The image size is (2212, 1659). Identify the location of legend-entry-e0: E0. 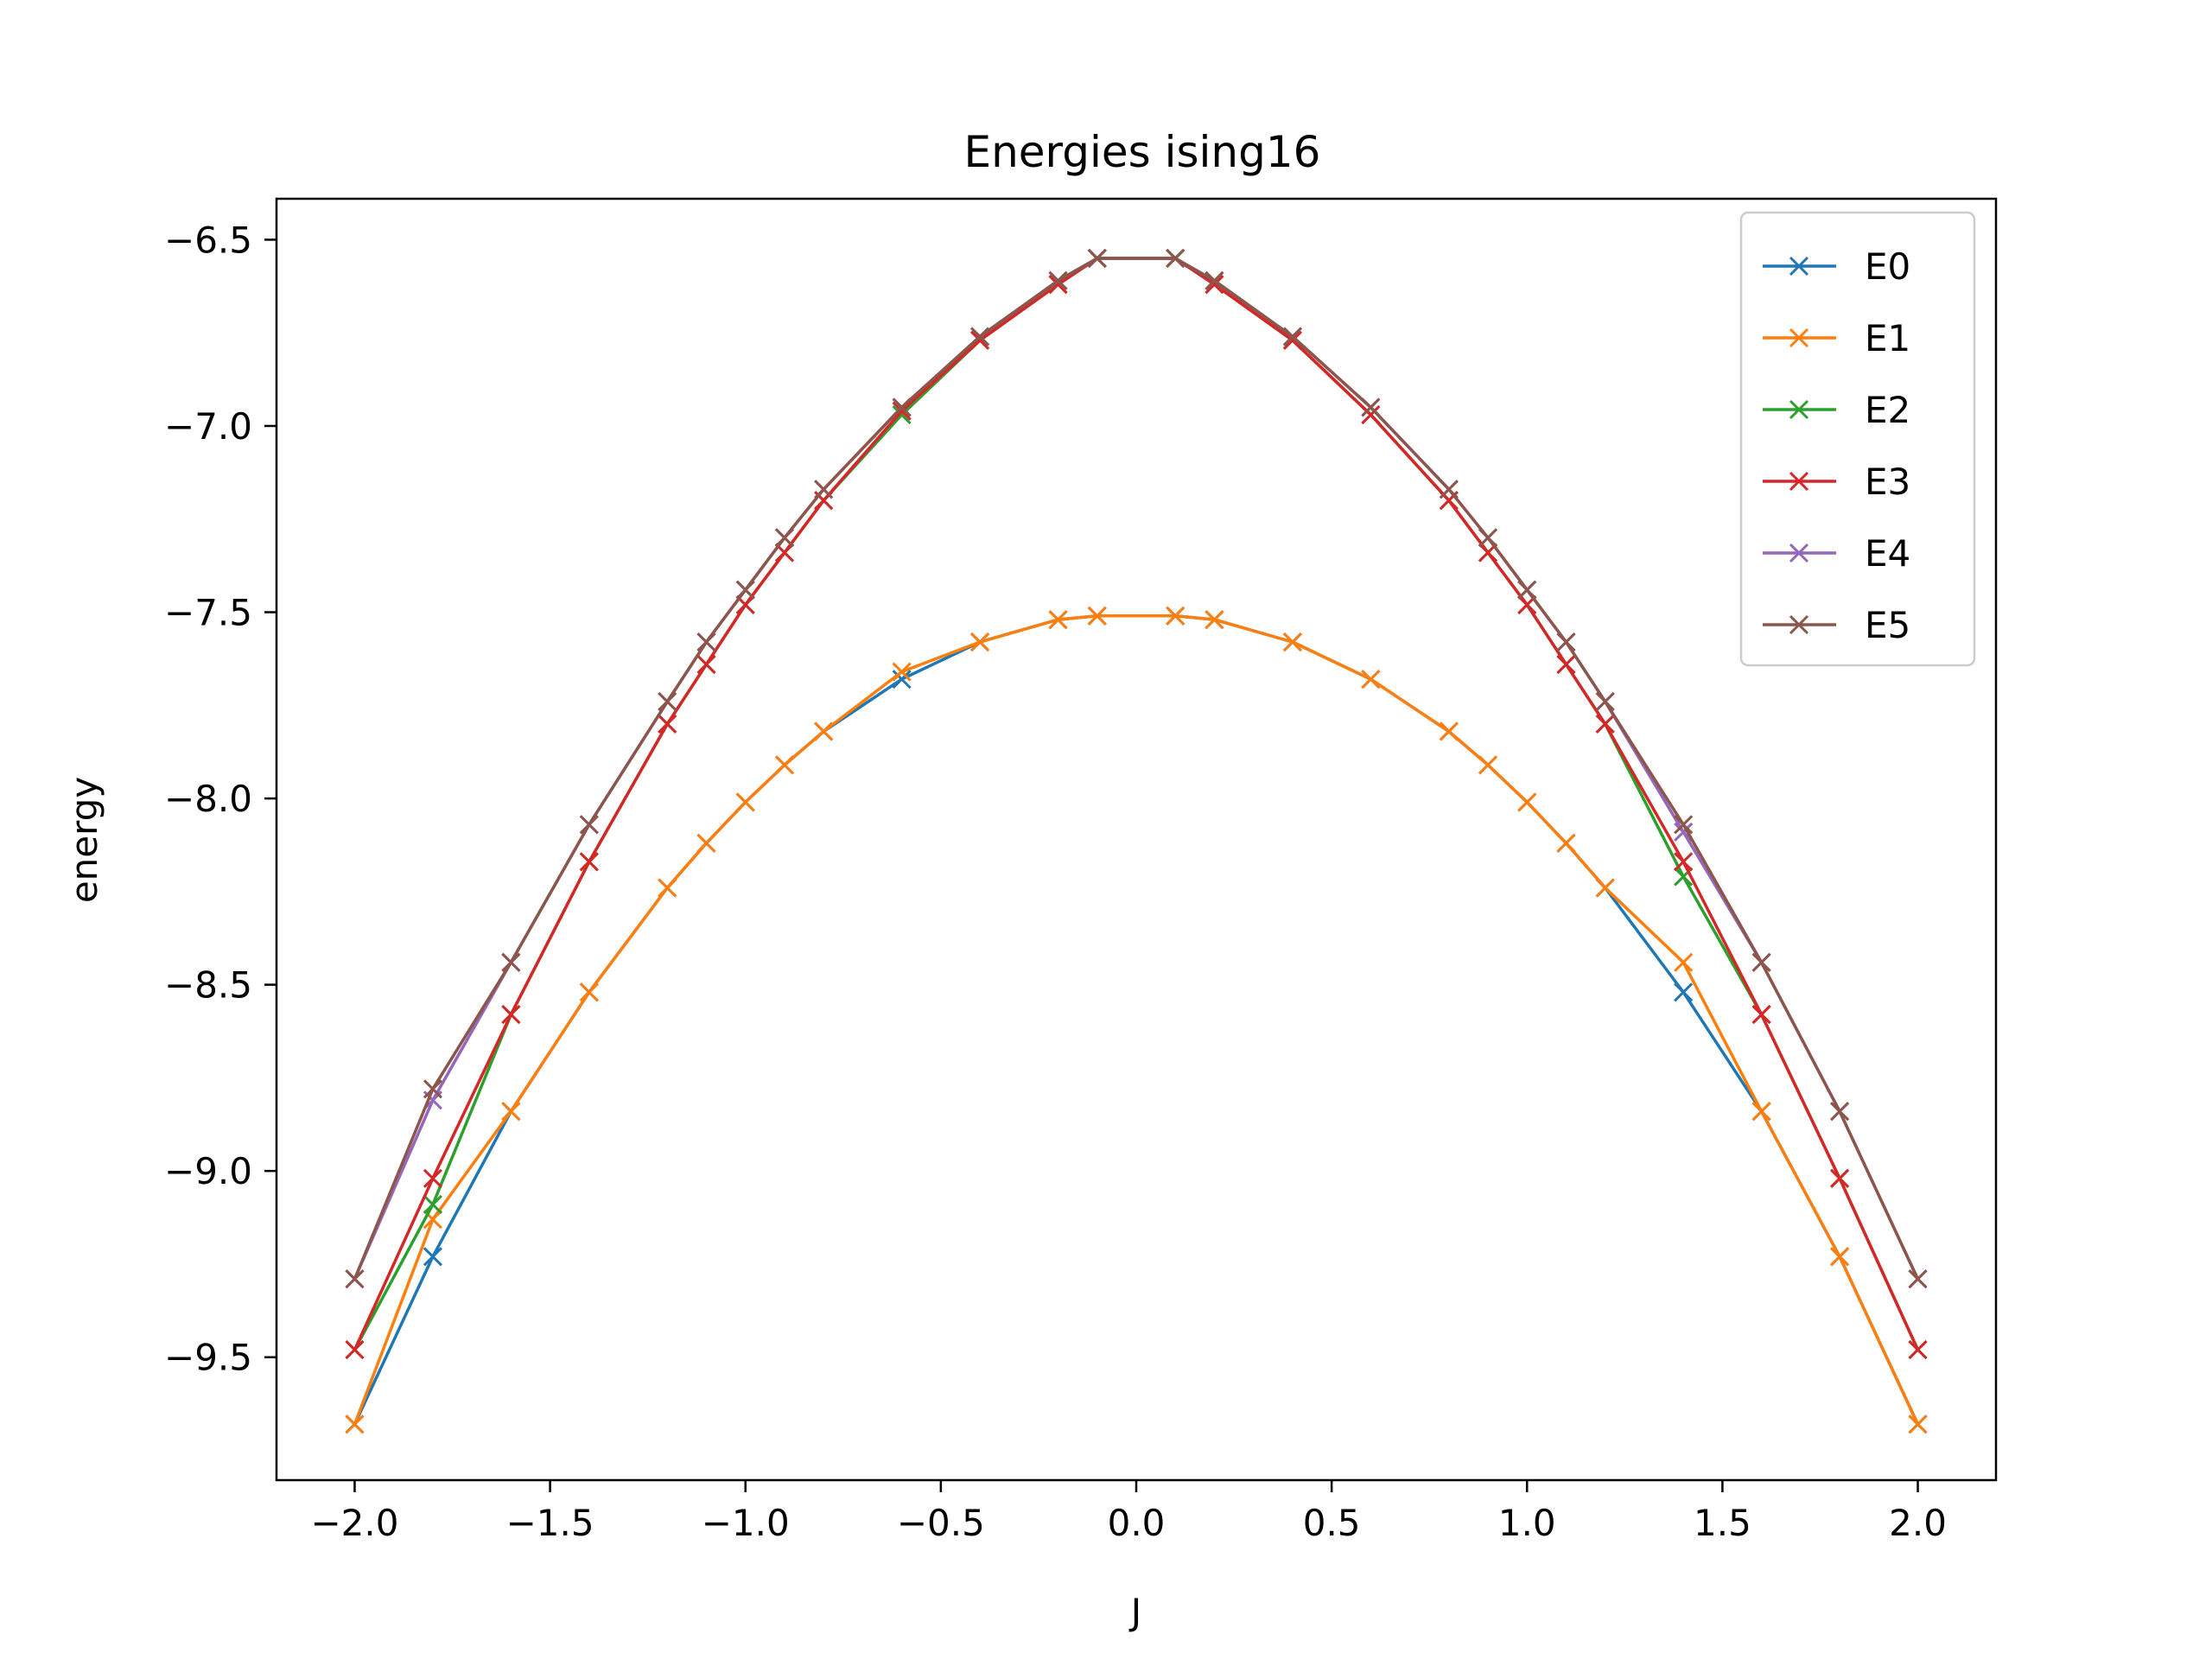
(1836, 266).